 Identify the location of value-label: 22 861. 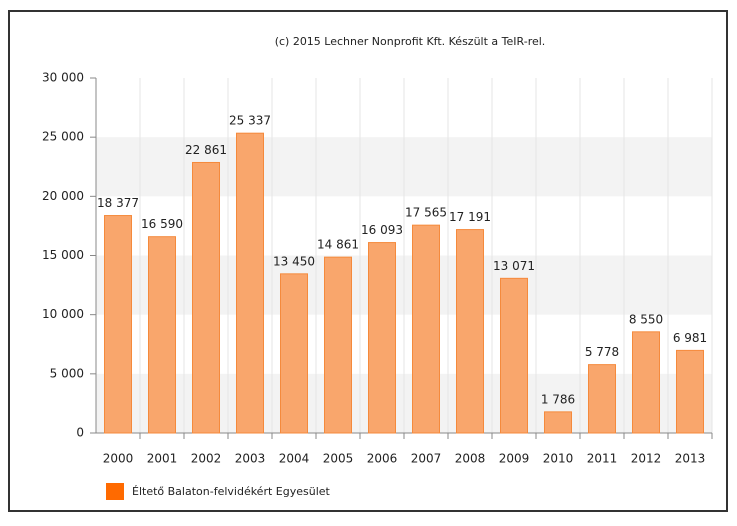
(206, 150).